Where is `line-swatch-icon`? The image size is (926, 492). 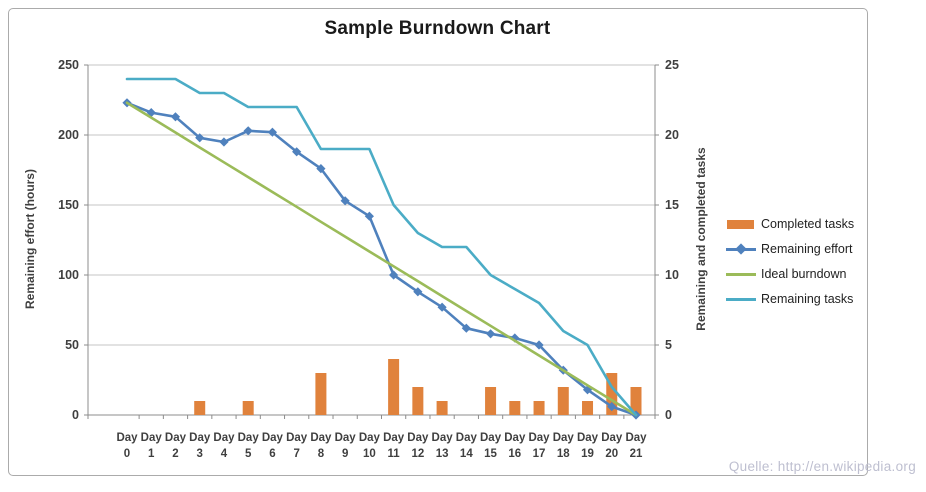
line-swatch-icon is located at coordinates (741, 274).